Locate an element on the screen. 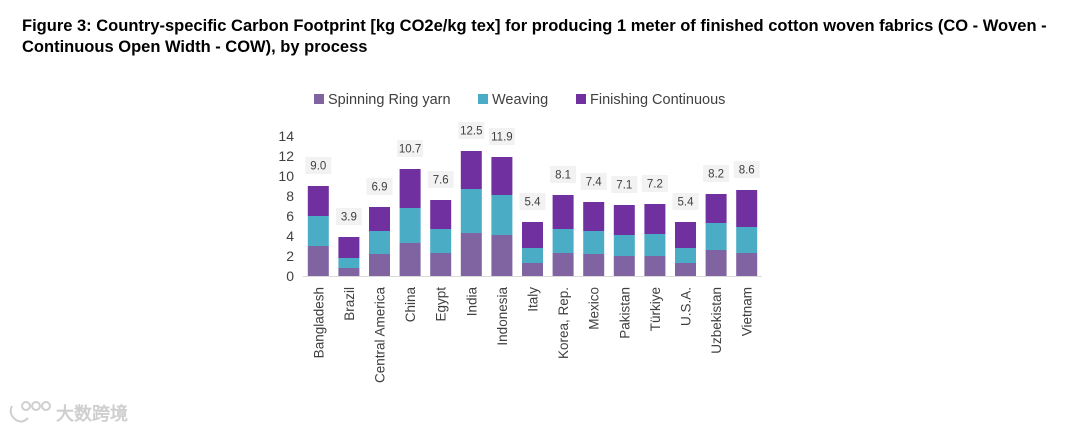 This screenshot has width=1080, height=434. x-category-label: Türkiye is located at coordinates (655, 309).